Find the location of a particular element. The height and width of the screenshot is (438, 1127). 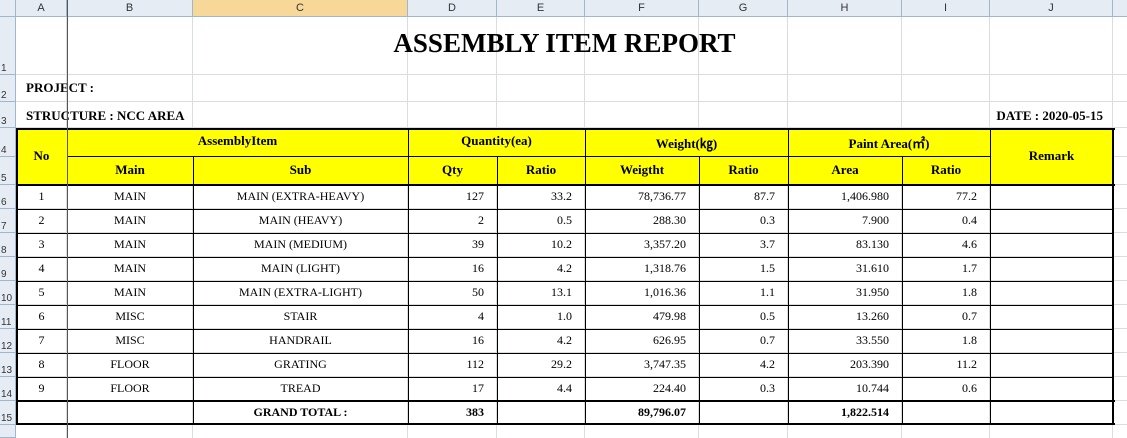

column-header-a: A is located at coordinates (41, 8).